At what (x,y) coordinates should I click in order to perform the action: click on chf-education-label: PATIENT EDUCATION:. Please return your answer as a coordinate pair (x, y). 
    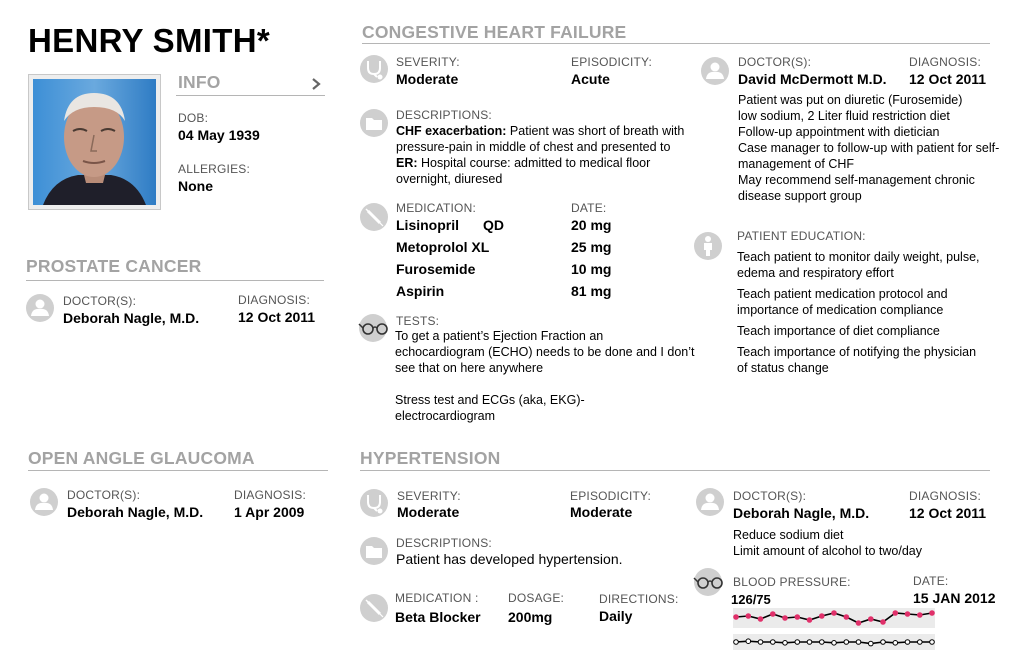
    Looking at the image, I should click on (801, 236).